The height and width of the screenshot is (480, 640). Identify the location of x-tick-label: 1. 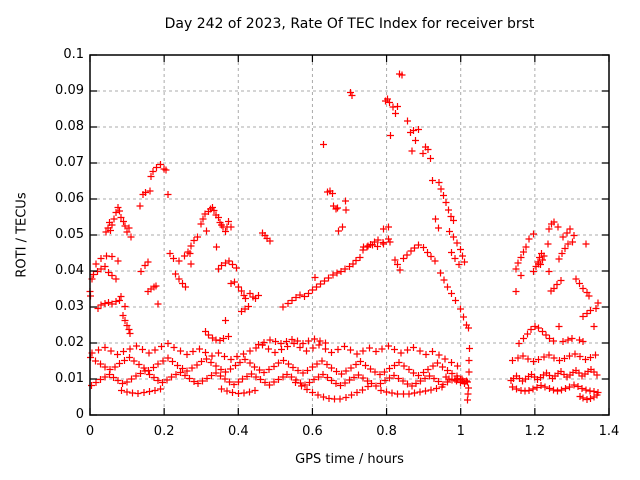
(460, 431).